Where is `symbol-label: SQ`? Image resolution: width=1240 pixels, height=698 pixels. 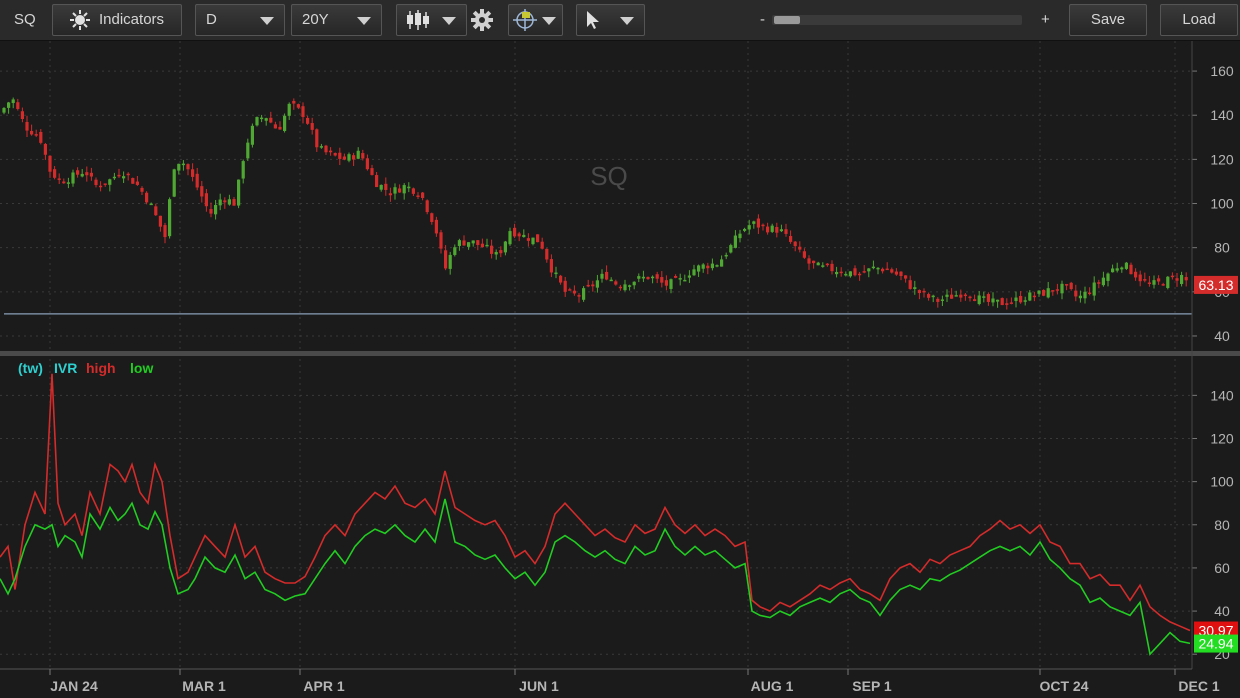
symbol-label: SQ is located at coordinates (25, 19).